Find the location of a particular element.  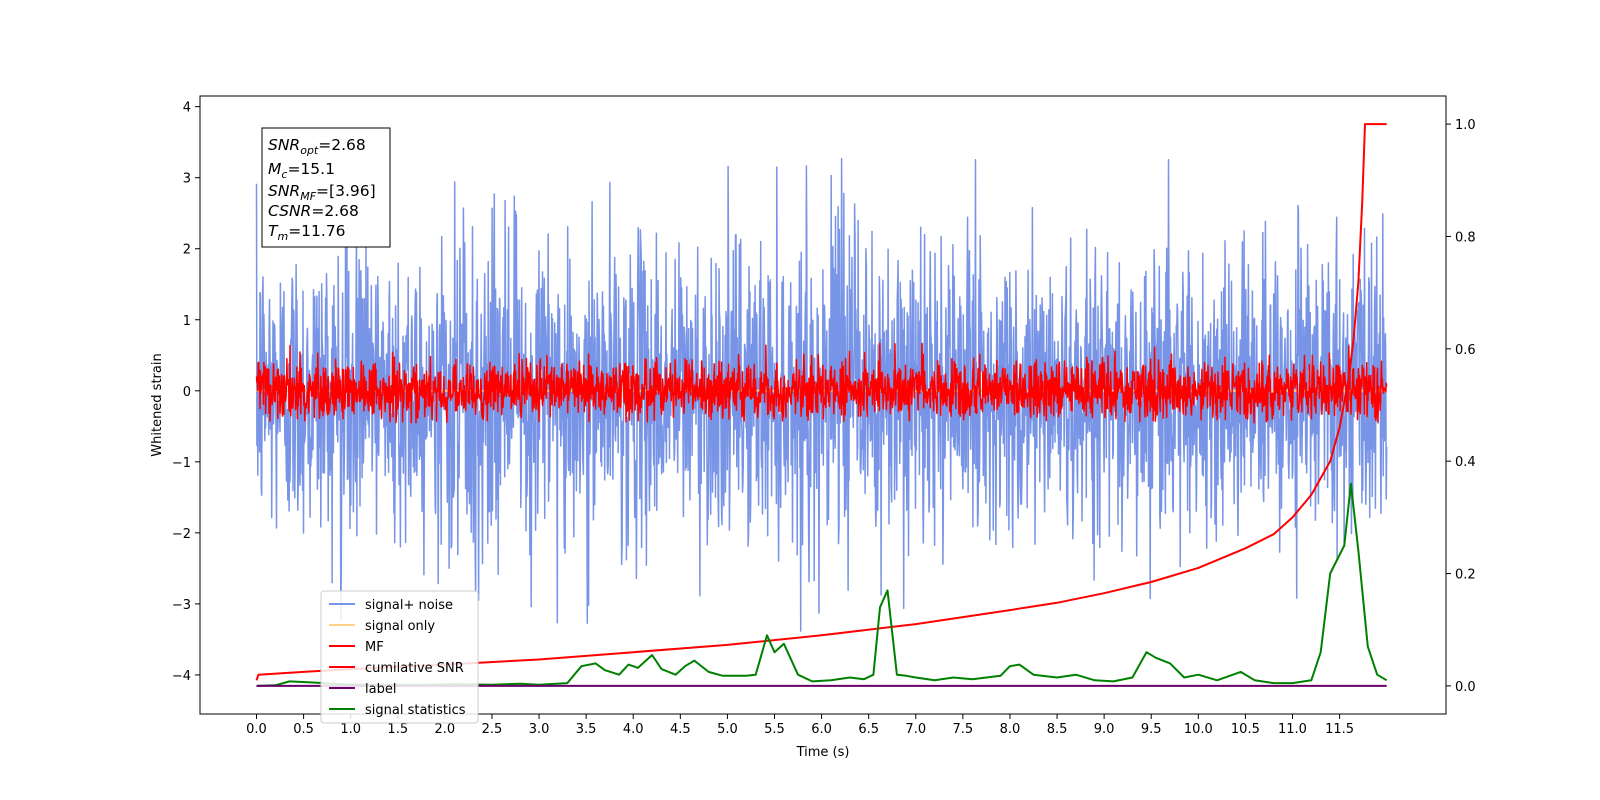

legend-label-signal-statistics: signal statistics is located at coordinates (415, 710).